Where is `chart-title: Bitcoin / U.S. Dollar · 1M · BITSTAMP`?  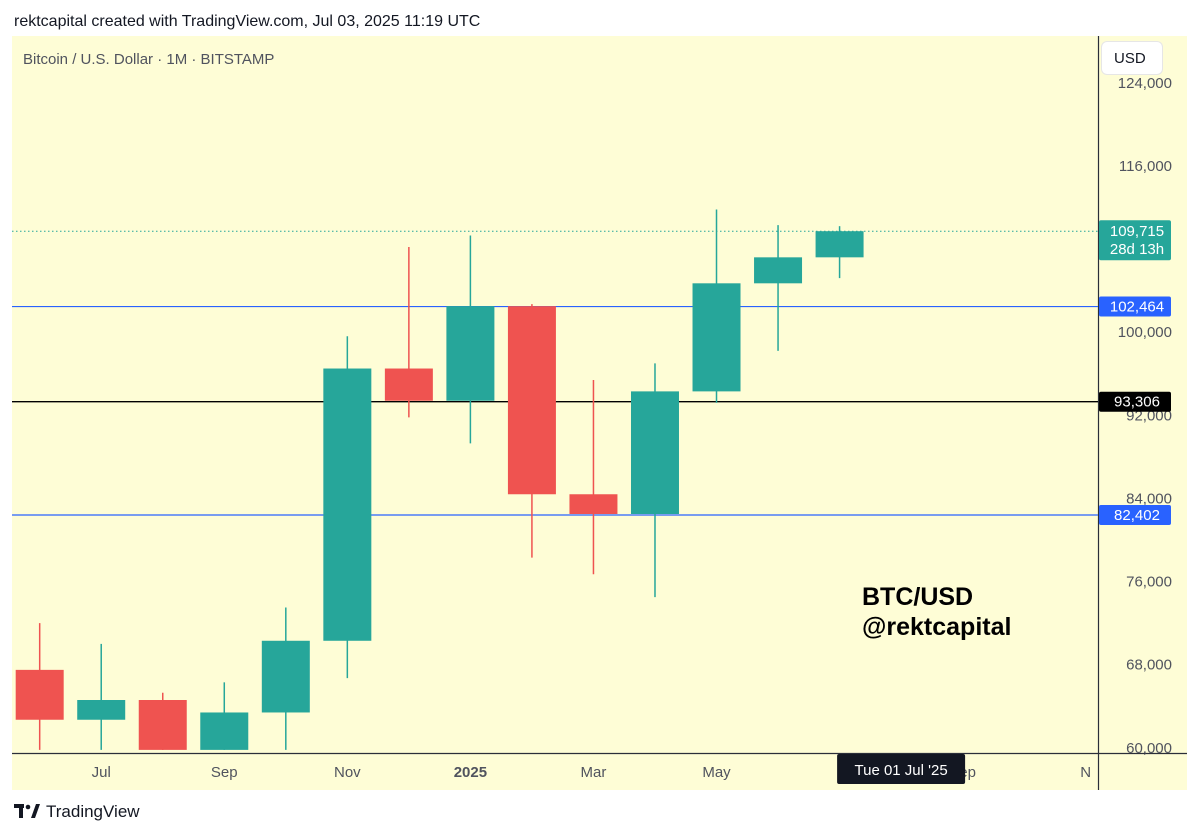 chart-title: Bitcoin / U.S. Dollar · 1M · BITSTAMP is located at coordinates (148, 59).